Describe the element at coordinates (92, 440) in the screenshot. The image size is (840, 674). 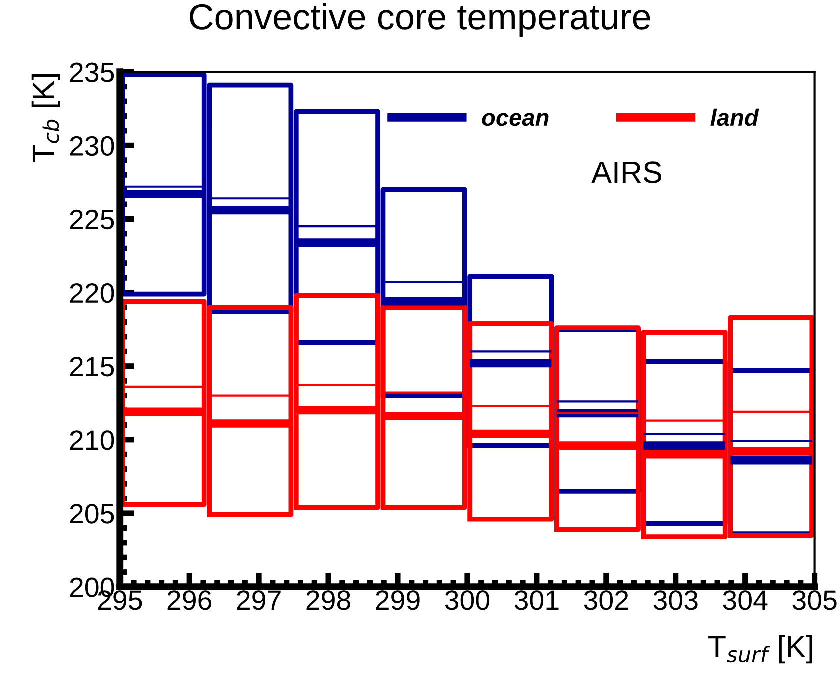
I see `y-tick-label: 210` at that location.